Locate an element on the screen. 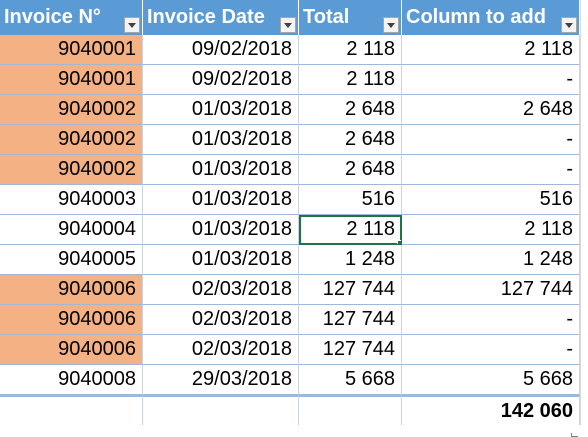  header-invoice-number: Invoice N° is located at coordinates (71, 17).